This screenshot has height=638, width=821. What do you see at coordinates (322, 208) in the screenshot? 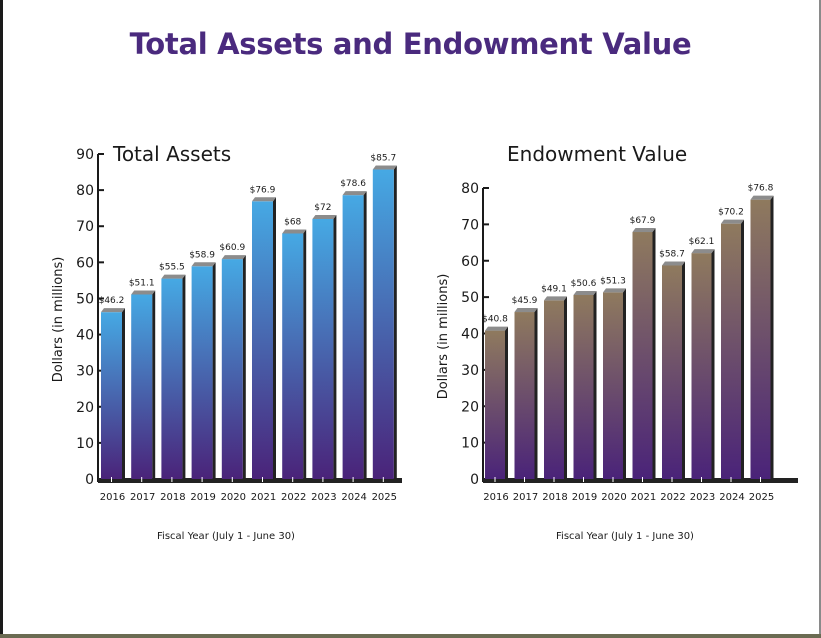
I see `data-label: $72` at bounding box center [322, 208].